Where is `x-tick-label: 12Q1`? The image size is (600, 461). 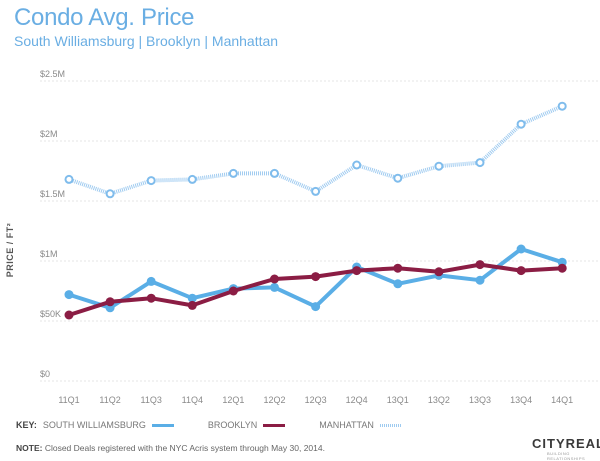 x-tick-label: 12Q1 is located at coordinates (233, 400).